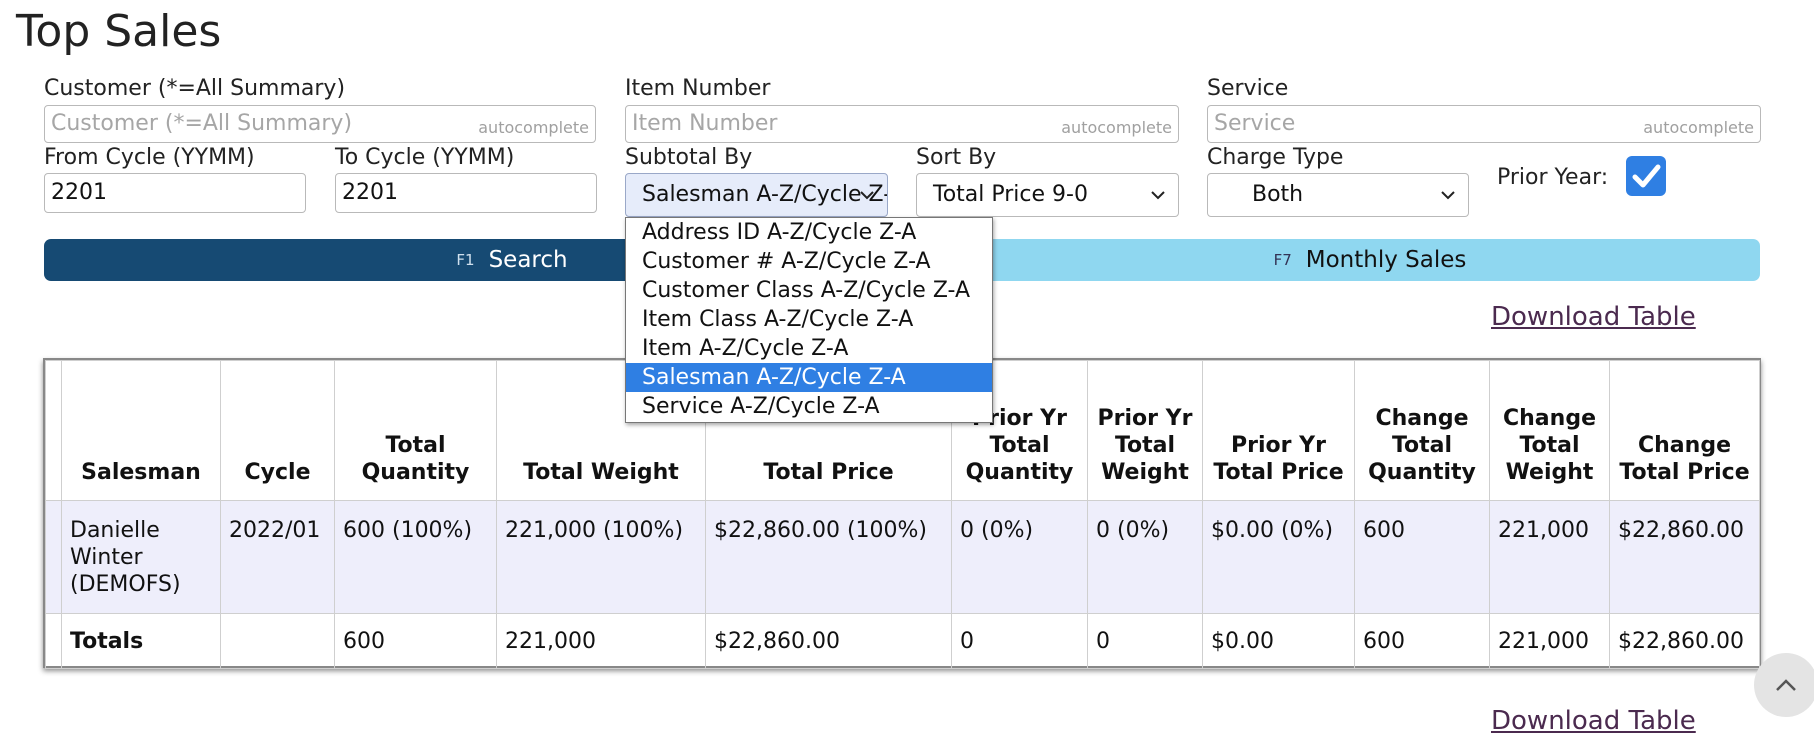  I want to click on prior-year-label: Prior Year:, so click(1553, 177).